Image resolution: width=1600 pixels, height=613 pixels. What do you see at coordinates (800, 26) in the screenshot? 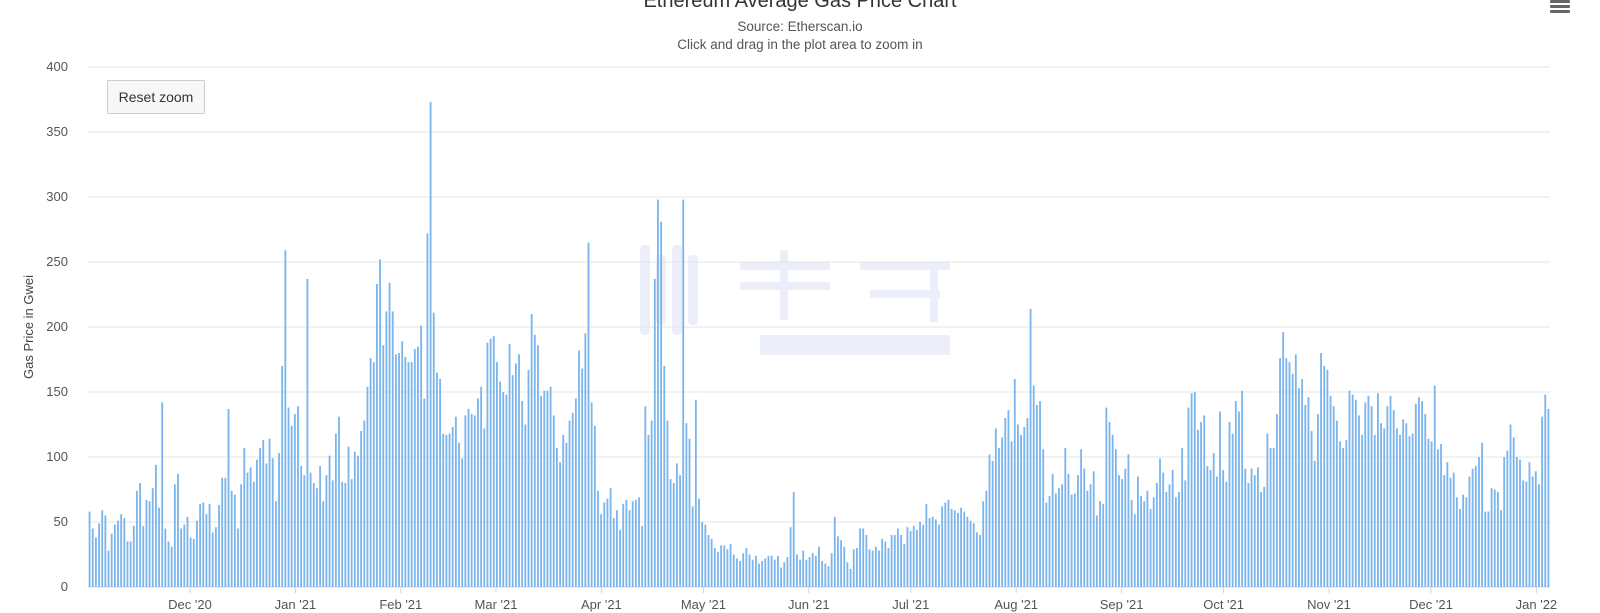
I see `chart-subtitle: Source: Etherscan.io` at bounding box center [800, 26].